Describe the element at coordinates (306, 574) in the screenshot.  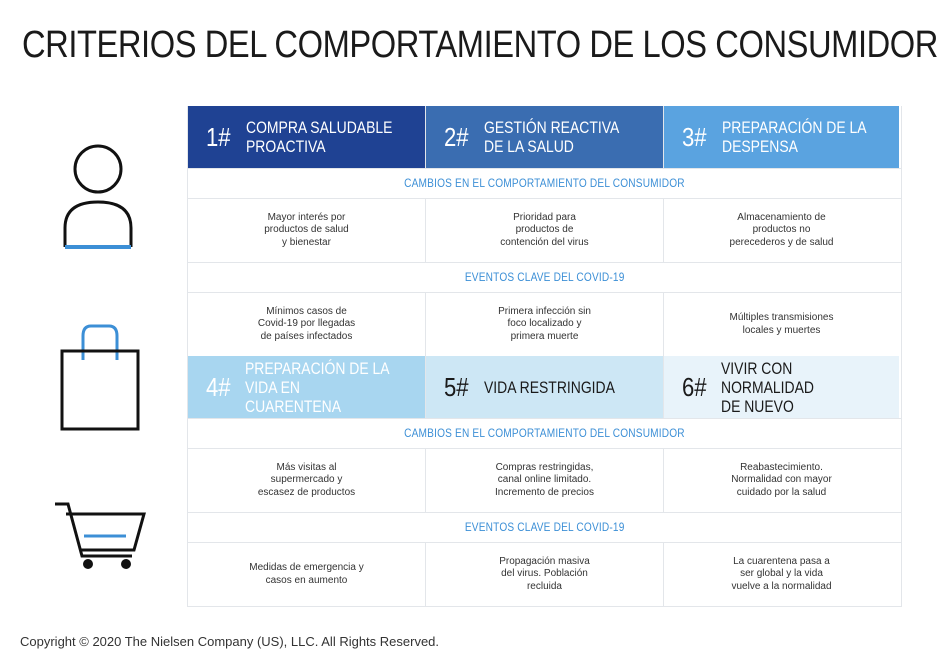
I see `events-cell: Medidas de emergencia y casos en aumento` at that location.